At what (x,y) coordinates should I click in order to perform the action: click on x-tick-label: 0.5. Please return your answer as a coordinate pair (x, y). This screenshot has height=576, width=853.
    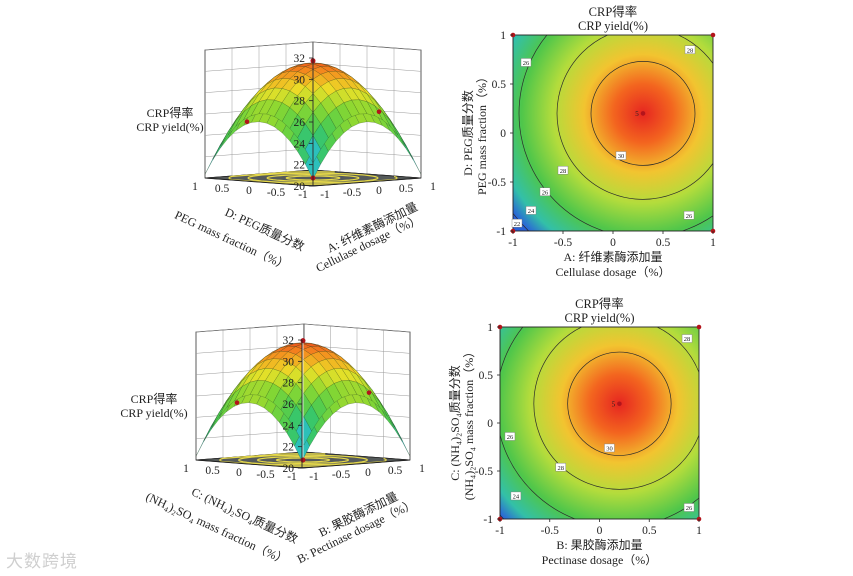
    Looking at the image, I should click on (212, 471).